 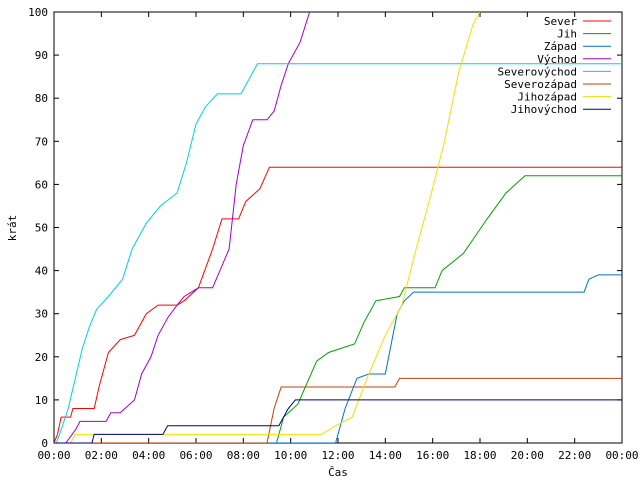 I want to click on x-tick-label: 10:00, so click(x=290, y=455).